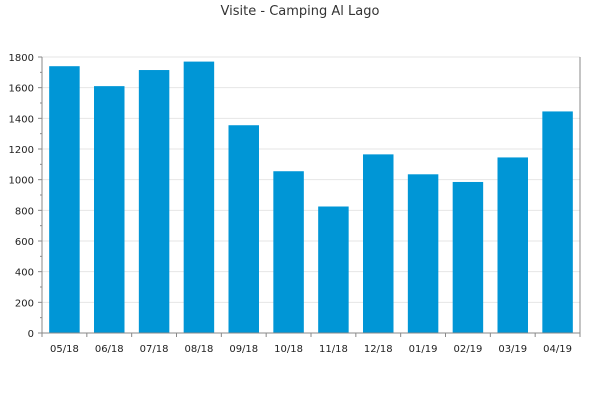 This screenshot has height=400, width=600. I want to click on x-tick-label: 09/18, so click(243, 349).